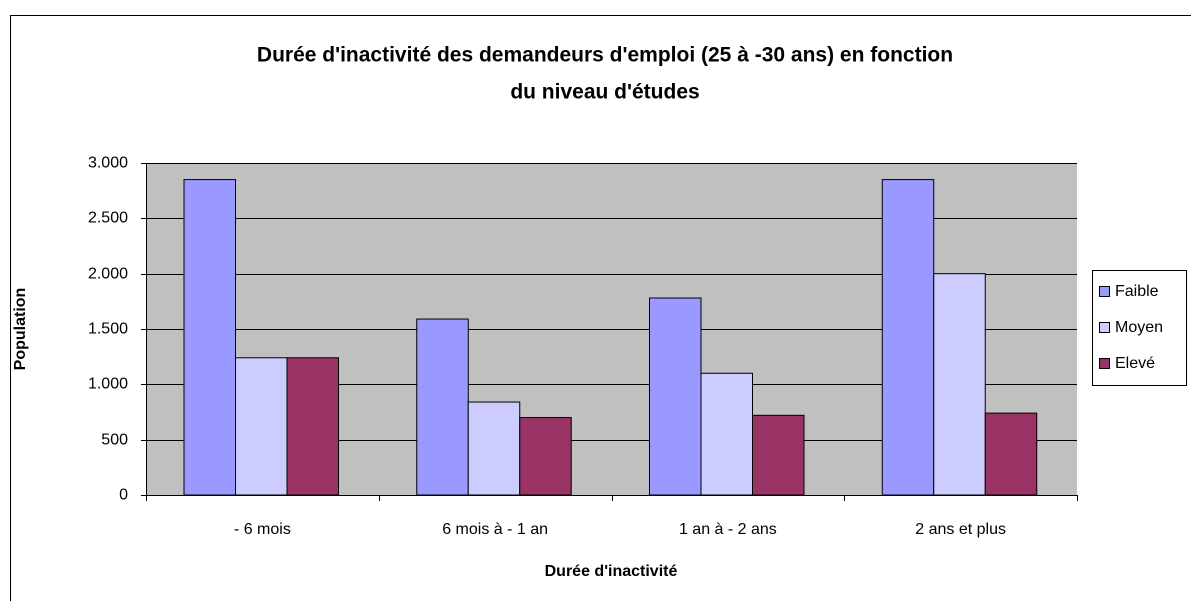  I want to click on y-tick-label: 0, so click(123, 495).